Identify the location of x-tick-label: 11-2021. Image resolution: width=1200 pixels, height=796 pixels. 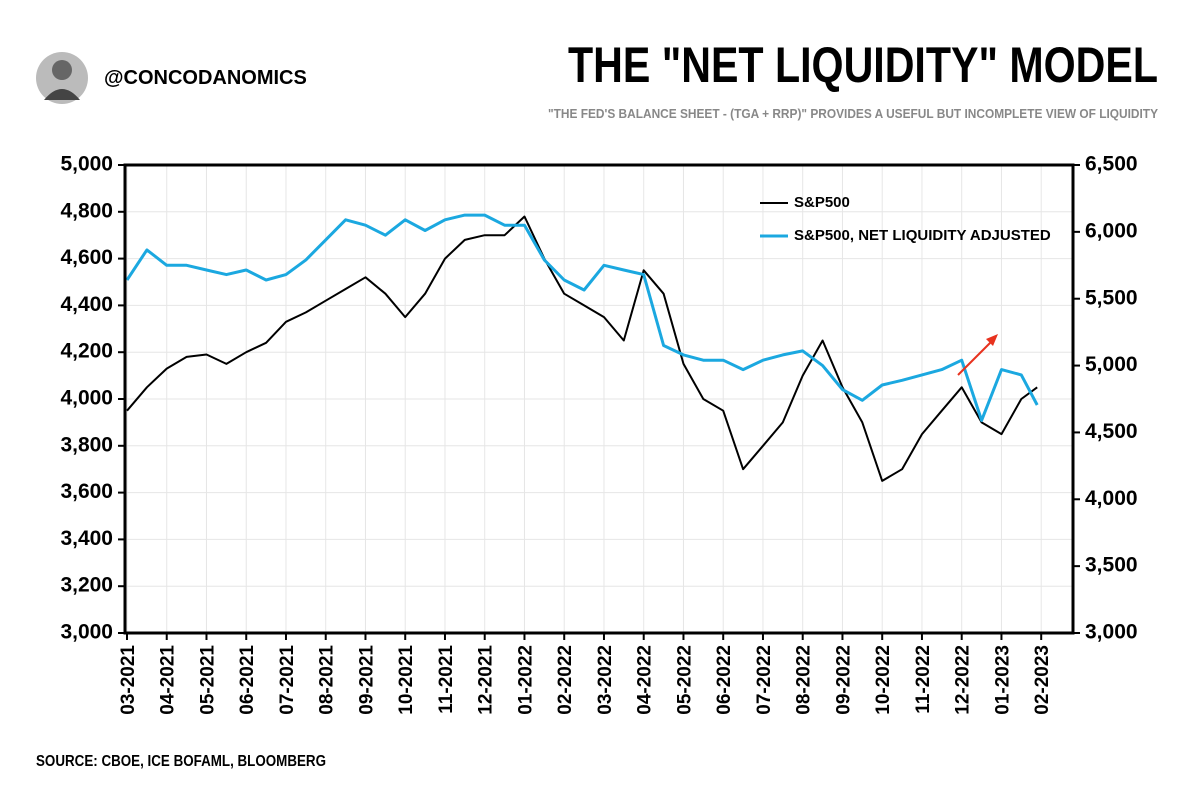
(446, 679).